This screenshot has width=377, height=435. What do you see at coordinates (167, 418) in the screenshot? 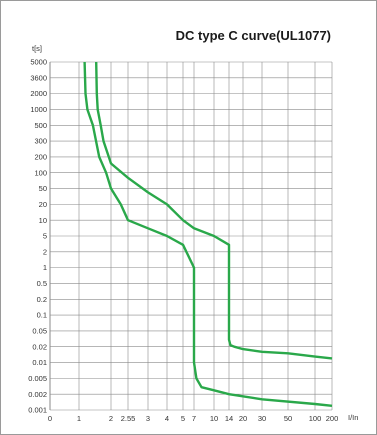
I see `x-tick-label: 4` at bounding box center [167, 418].